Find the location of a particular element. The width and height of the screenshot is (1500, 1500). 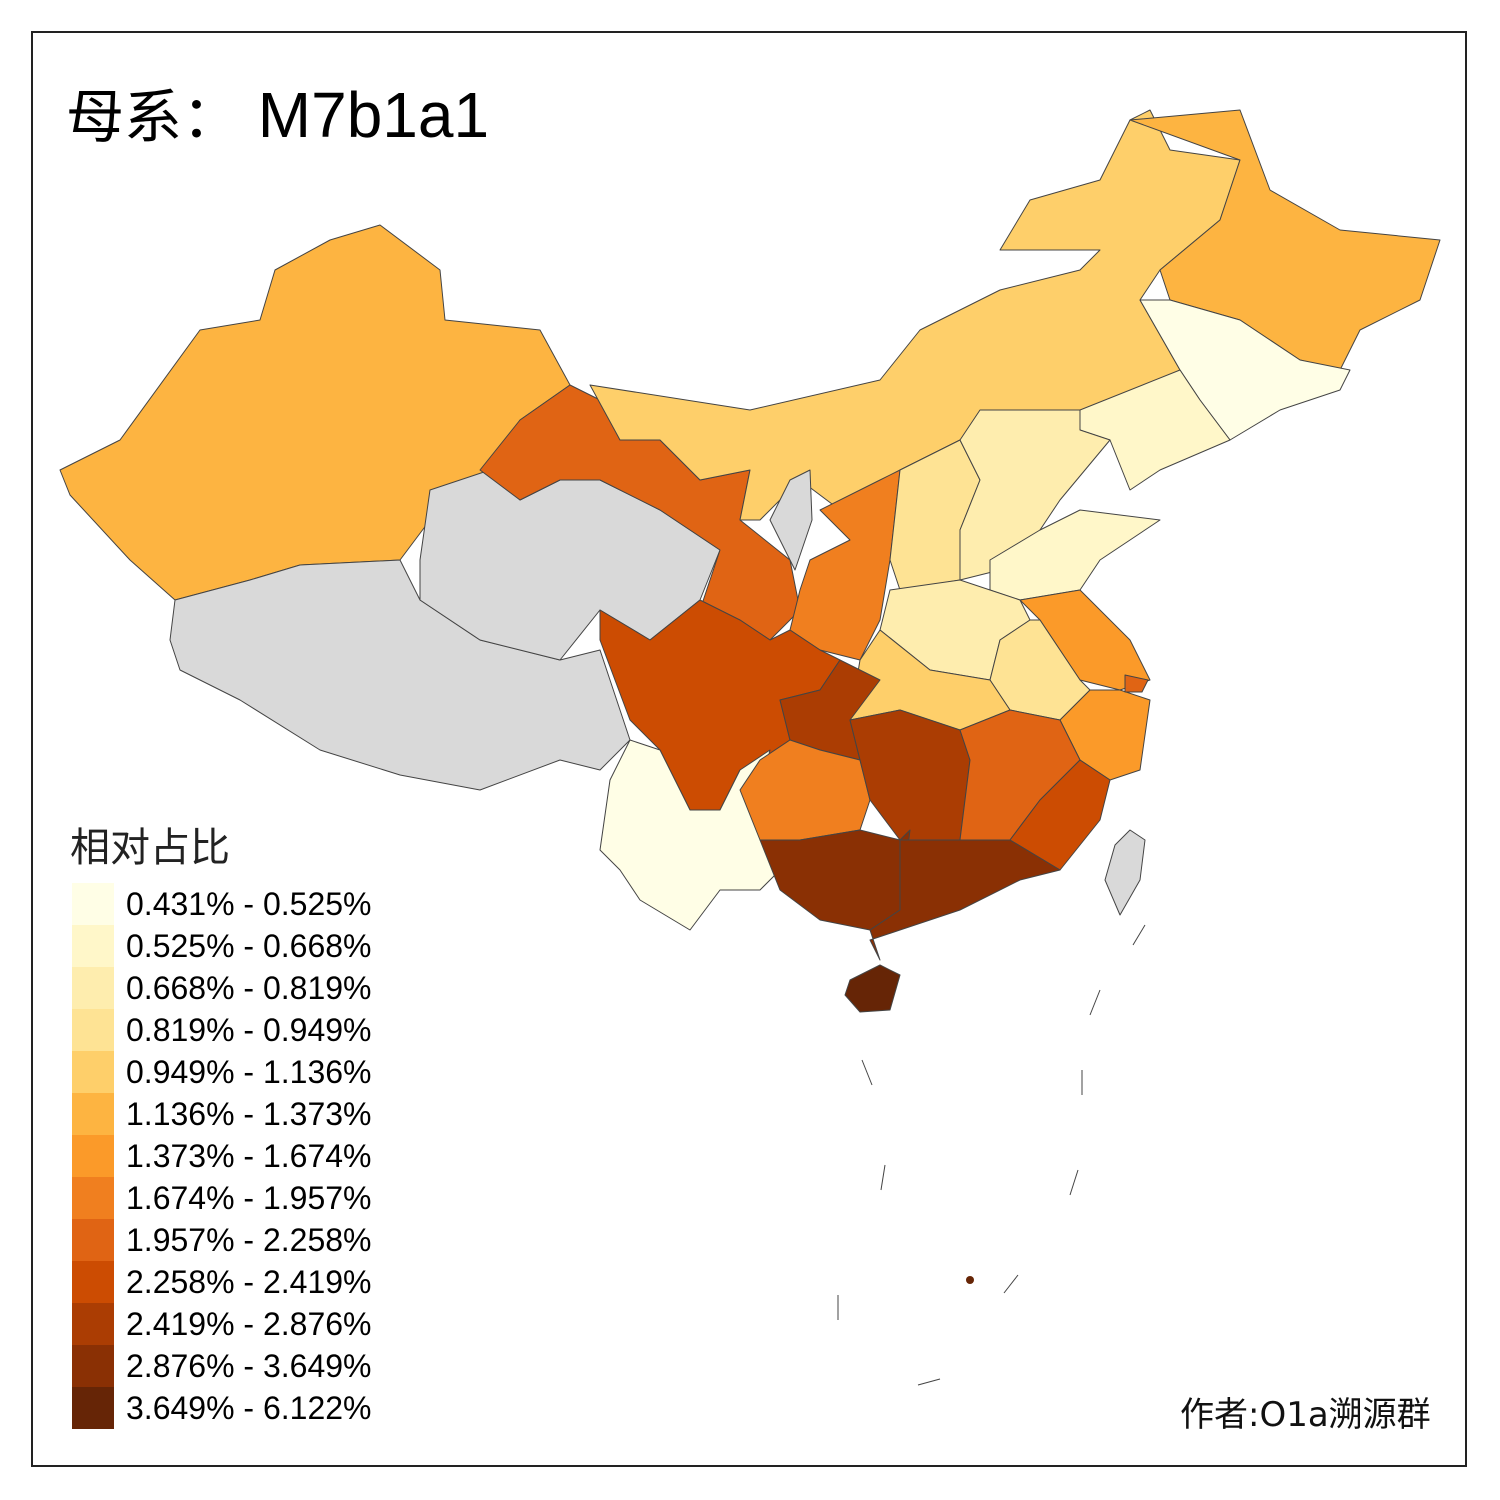

legend-item: 0.949% - 1.136% is located at coordinates (222, 1072).